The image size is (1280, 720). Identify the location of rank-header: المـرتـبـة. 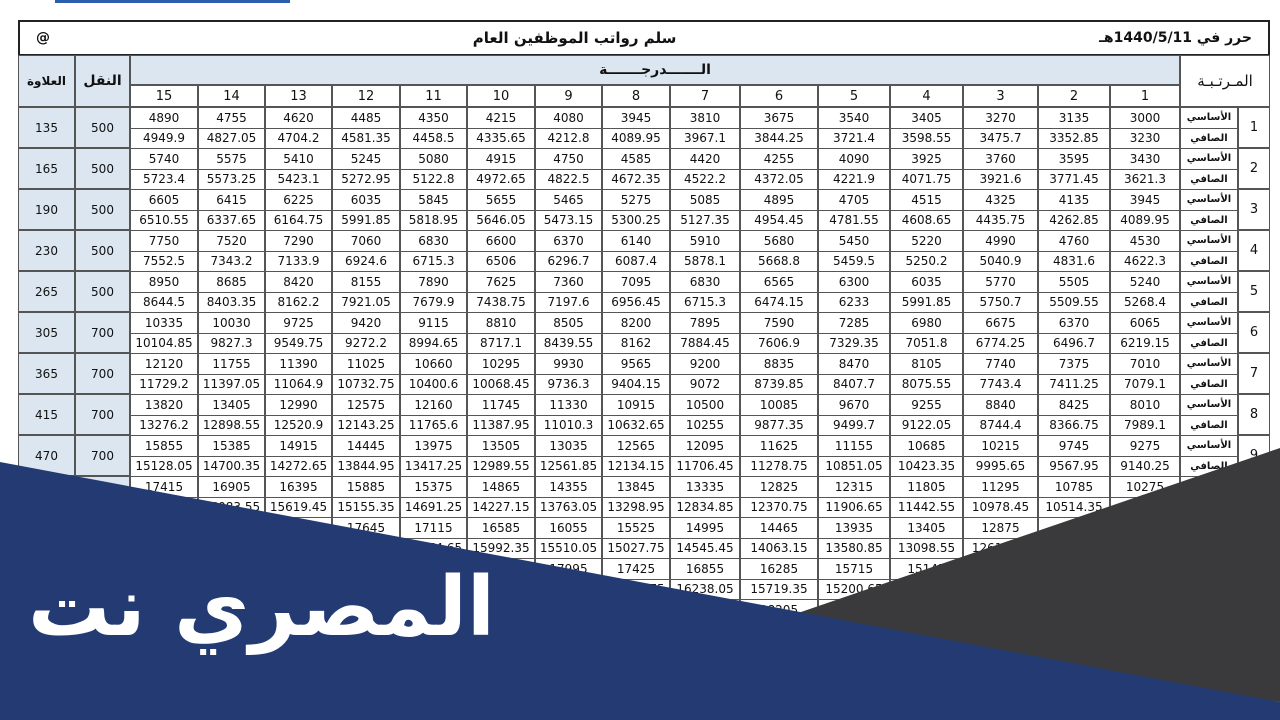
(1225, 81).